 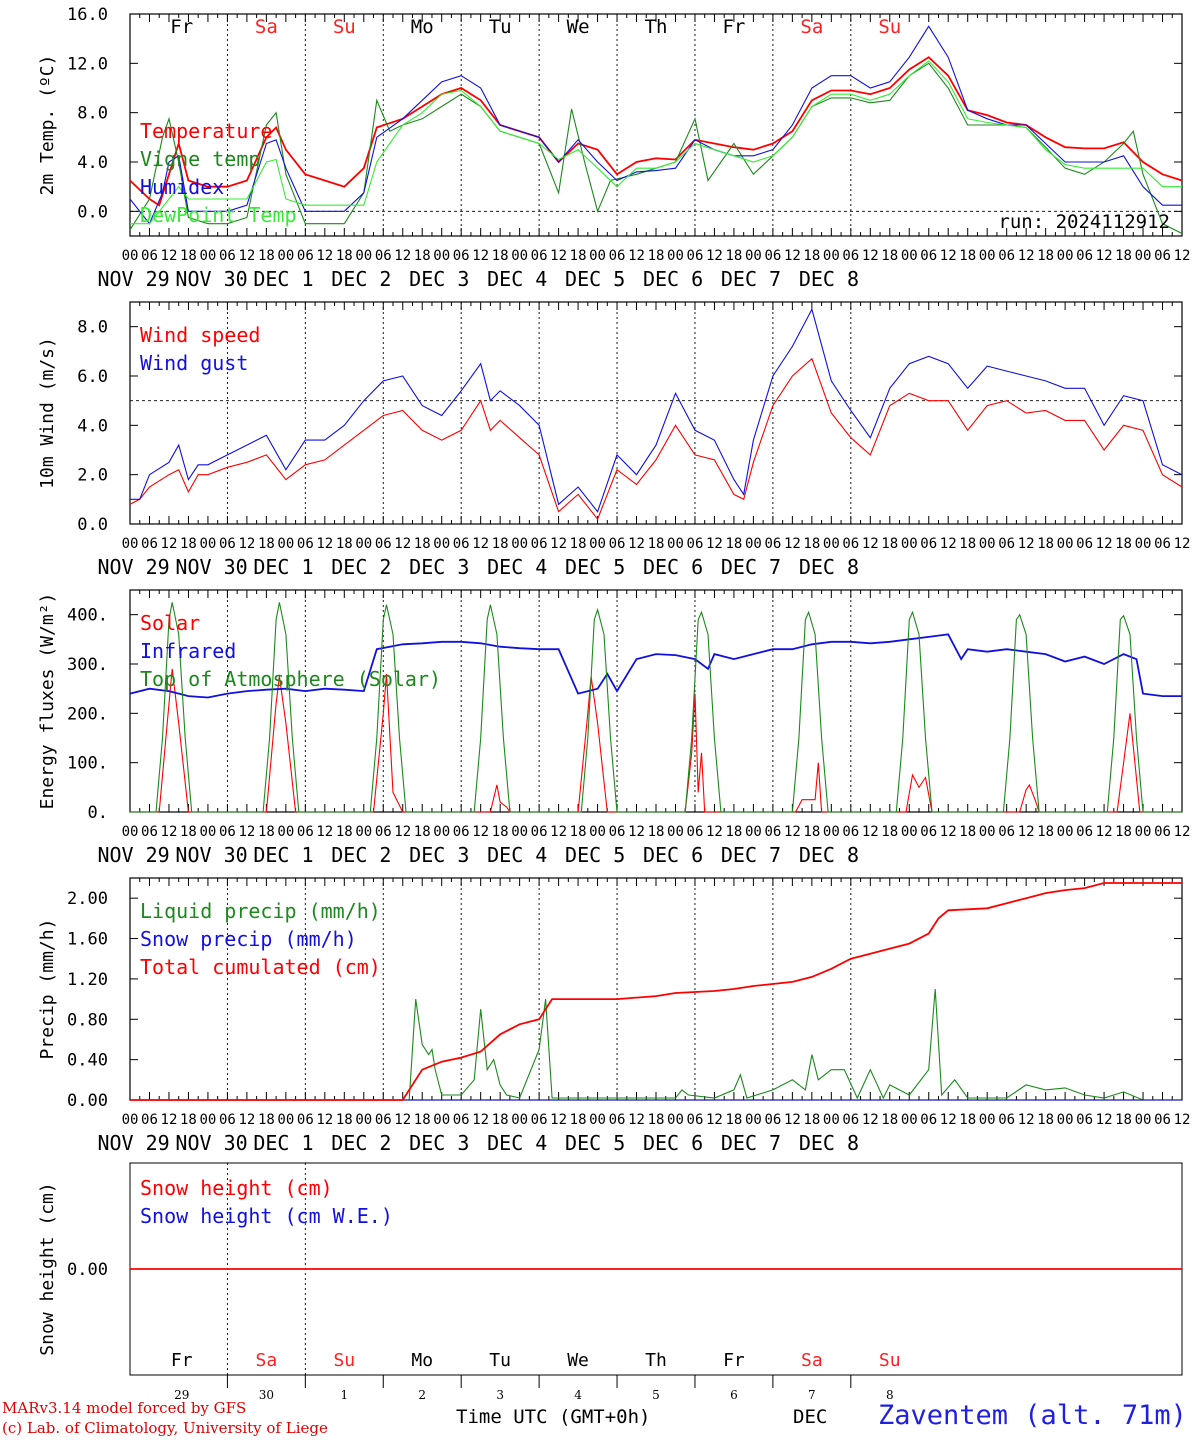 I want to click on y-tick-label: 2.00, so click(x=87, y=899).